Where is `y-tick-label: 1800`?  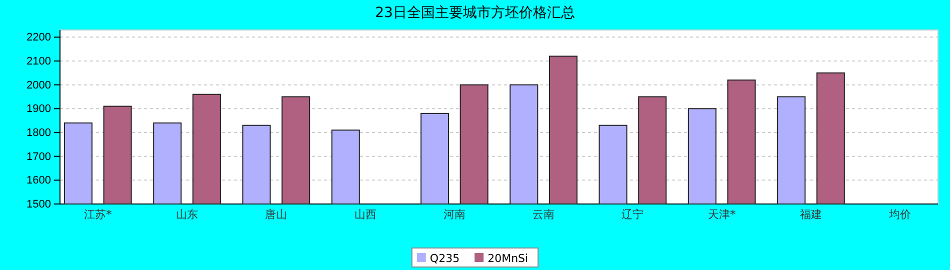 y-tick-label: 1800 is located at coordinates (38, 133).